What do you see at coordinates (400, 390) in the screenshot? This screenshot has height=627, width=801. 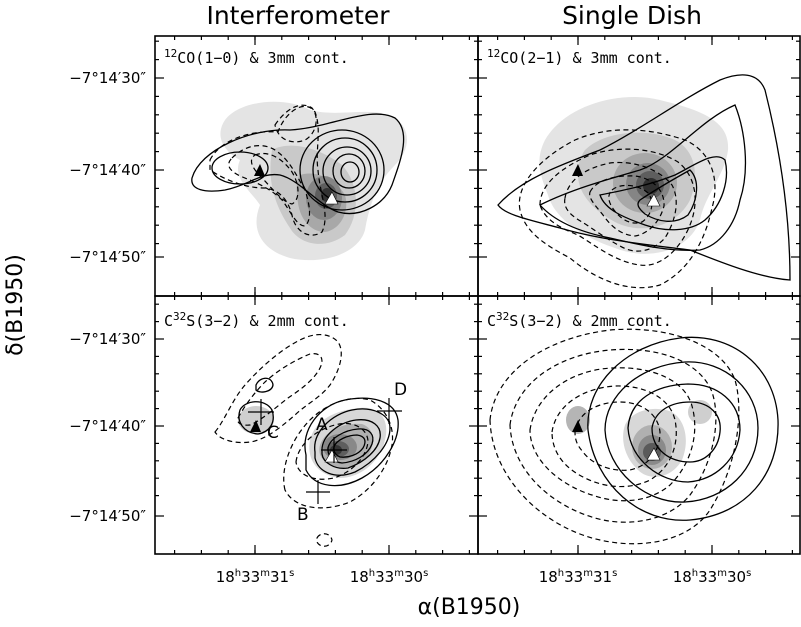 I see `marker-label-d: D` at bounding box center [400, 390].